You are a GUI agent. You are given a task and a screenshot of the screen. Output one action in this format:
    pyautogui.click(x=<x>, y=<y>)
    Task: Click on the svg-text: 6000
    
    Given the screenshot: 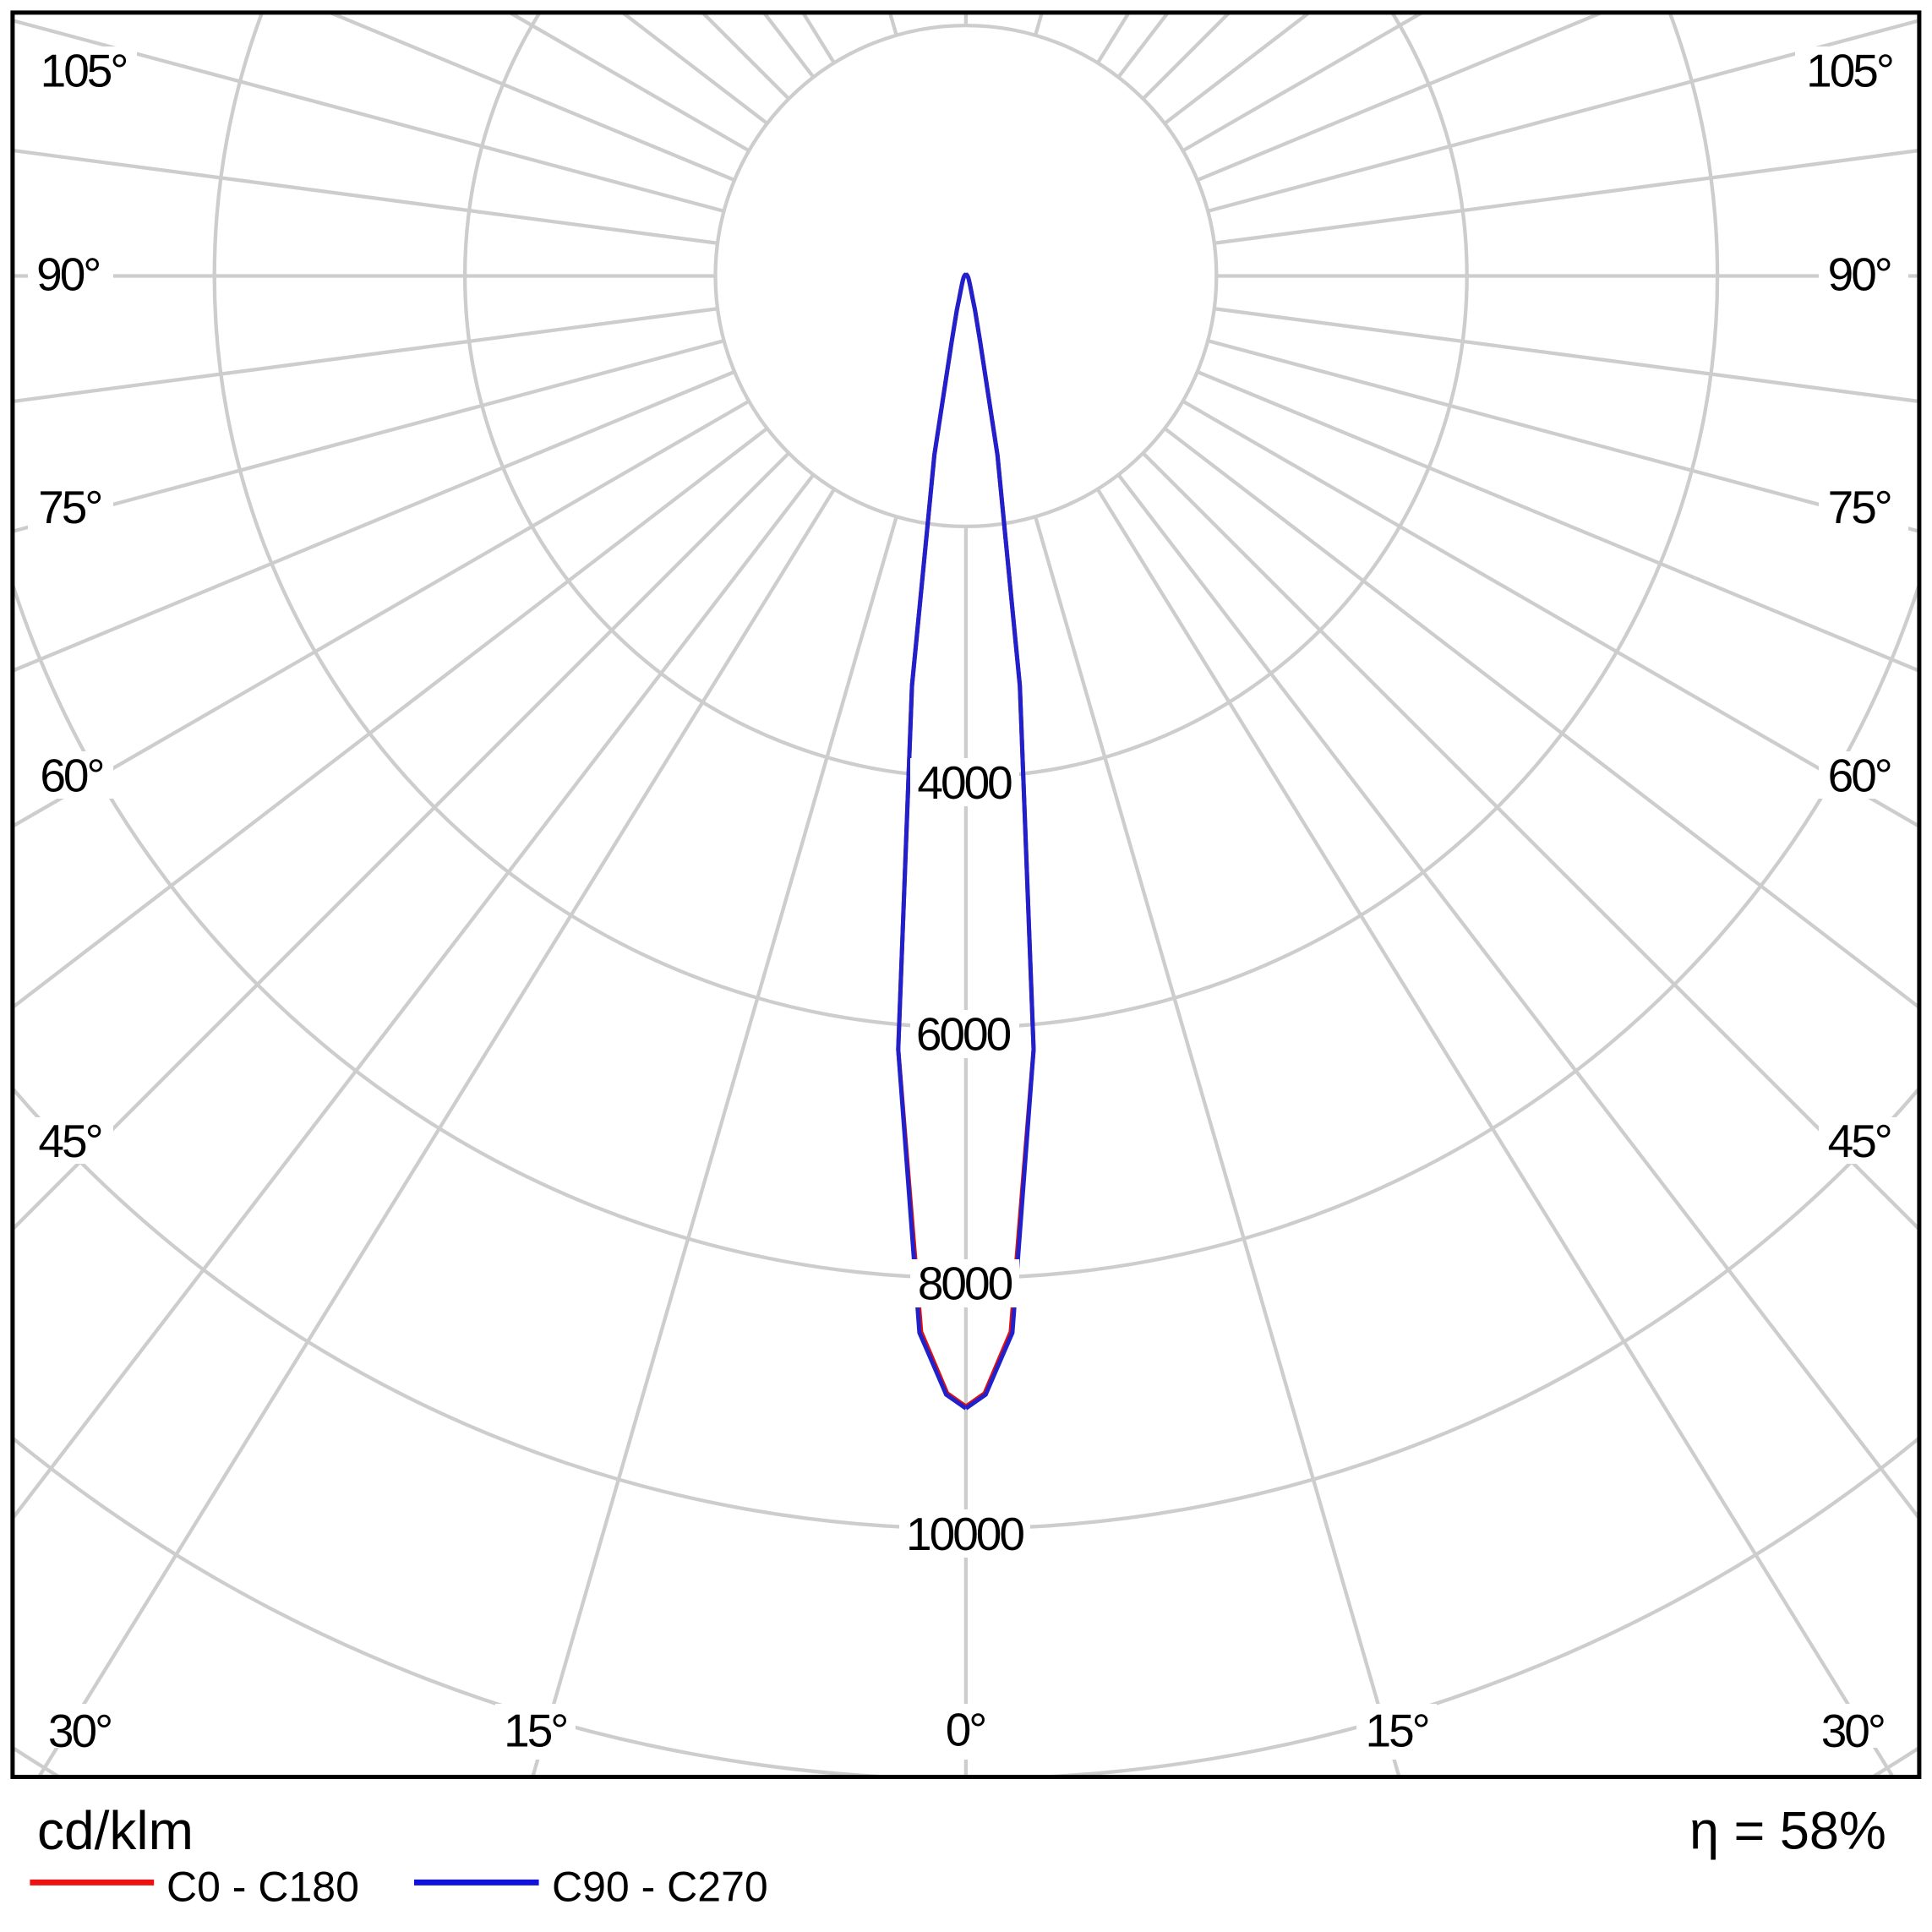 What is the action you would take?
    pyautogui.click(x=963, y=1034)
    